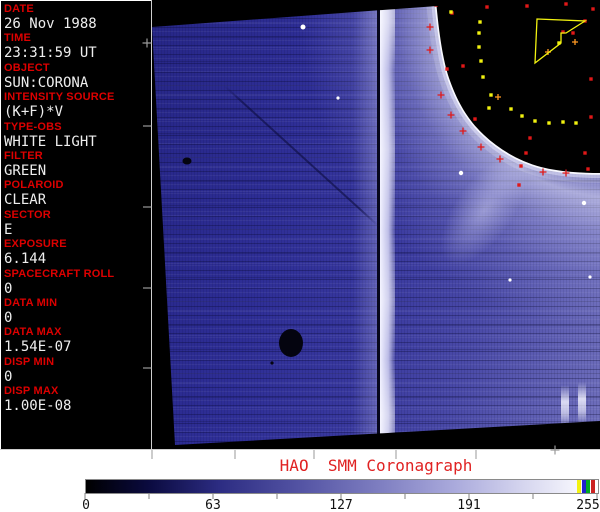  Describe the element at coordinates (35, 244) in the screenshot. I see `meta-label: EXPOSURE` at that location.